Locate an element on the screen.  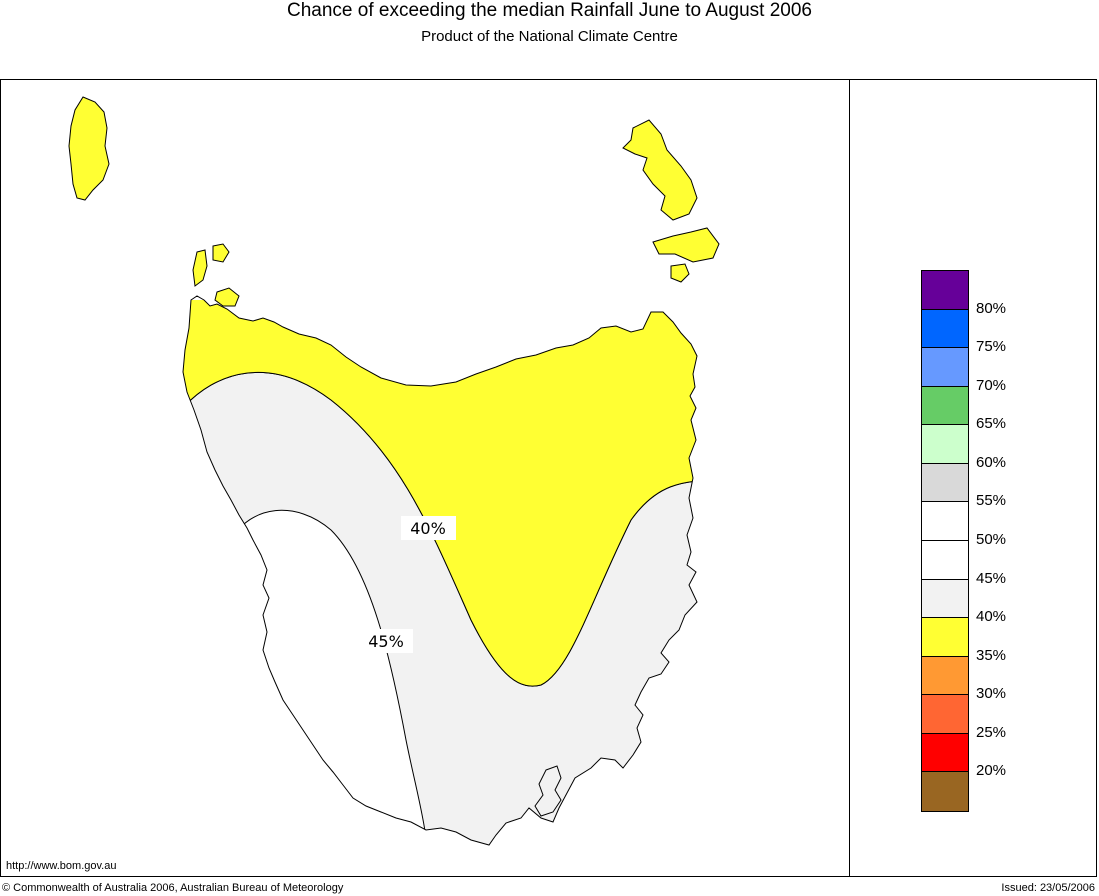
legend-label: 20% is located at coordinates (991, 771).